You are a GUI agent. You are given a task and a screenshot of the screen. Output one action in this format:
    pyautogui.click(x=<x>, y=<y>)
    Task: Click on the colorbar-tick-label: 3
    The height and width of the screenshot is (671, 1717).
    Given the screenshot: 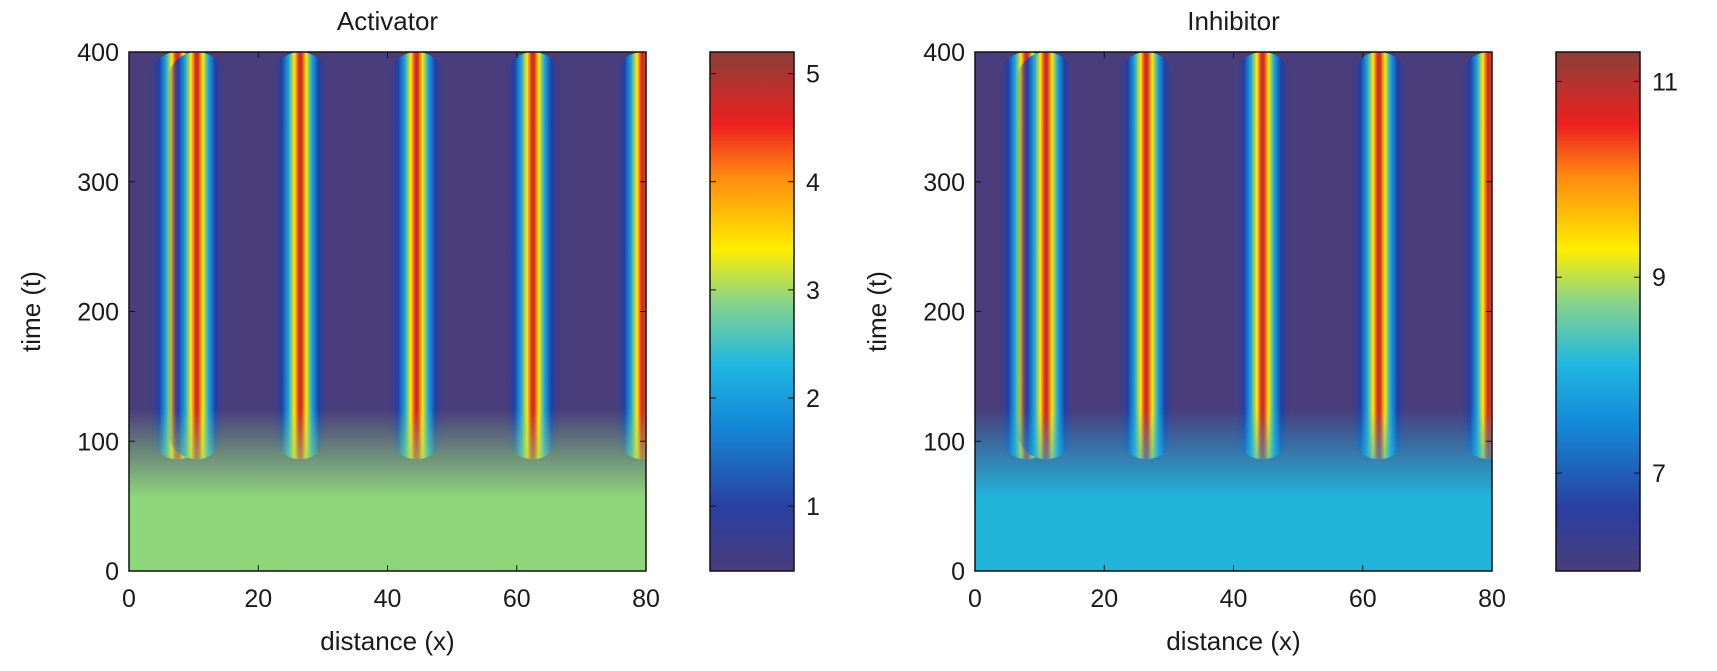 What is the action you would take?
    pyautogui.click(x=813, y=291)
    